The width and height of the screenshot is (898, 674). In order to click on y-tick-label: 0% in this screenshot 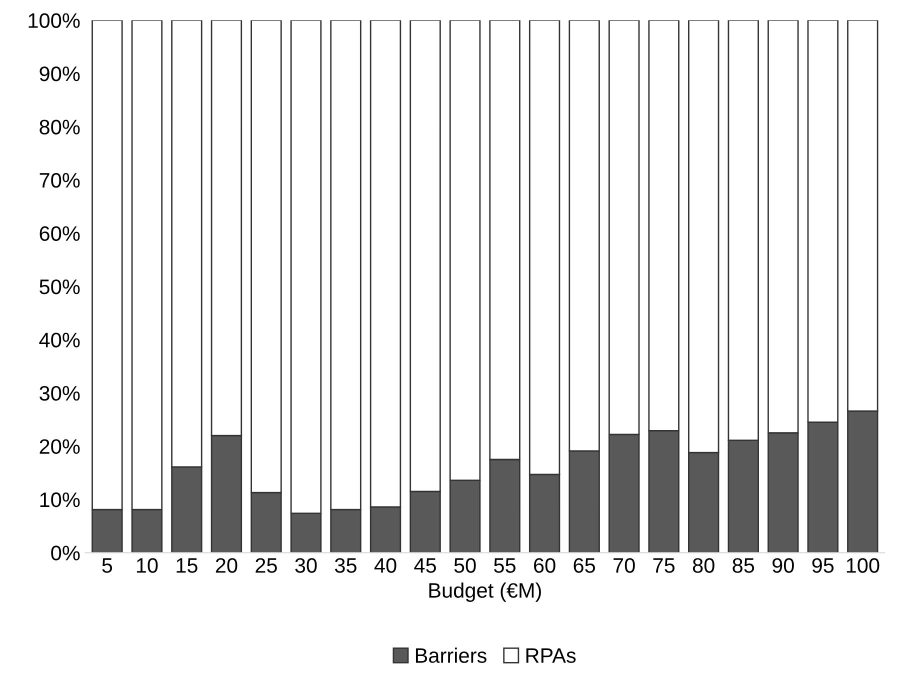, I will do `click(65, 553)`.